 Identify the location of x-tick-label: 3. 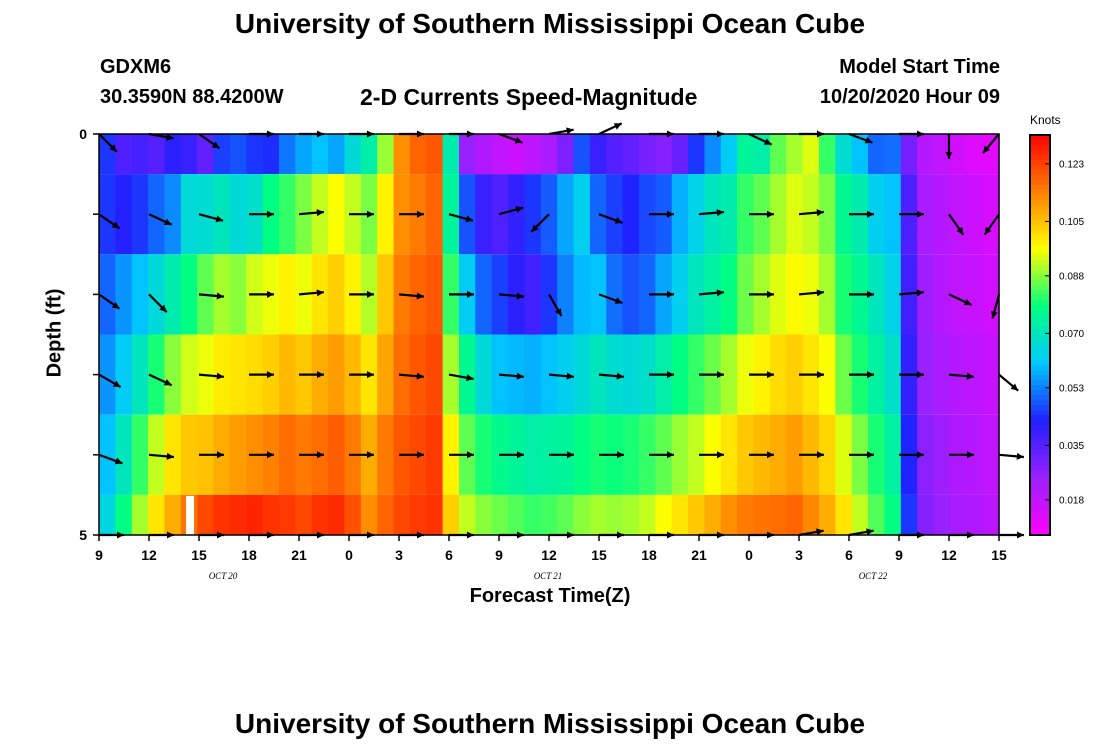
(399, 555).